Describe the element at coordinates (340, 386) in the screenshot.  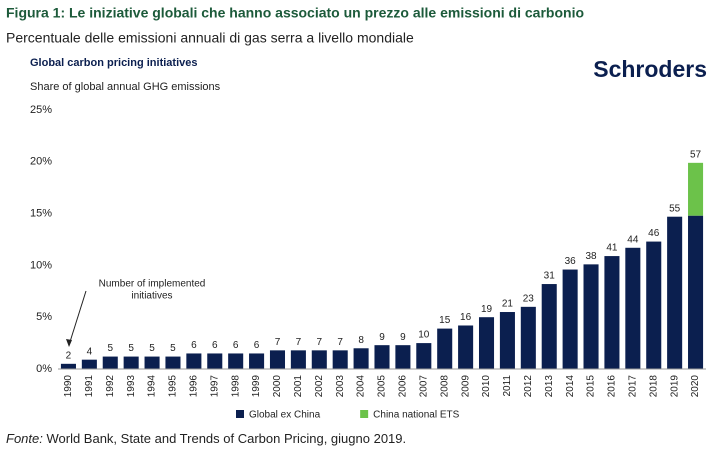
I see `x-tick-label: 2003` at that location.